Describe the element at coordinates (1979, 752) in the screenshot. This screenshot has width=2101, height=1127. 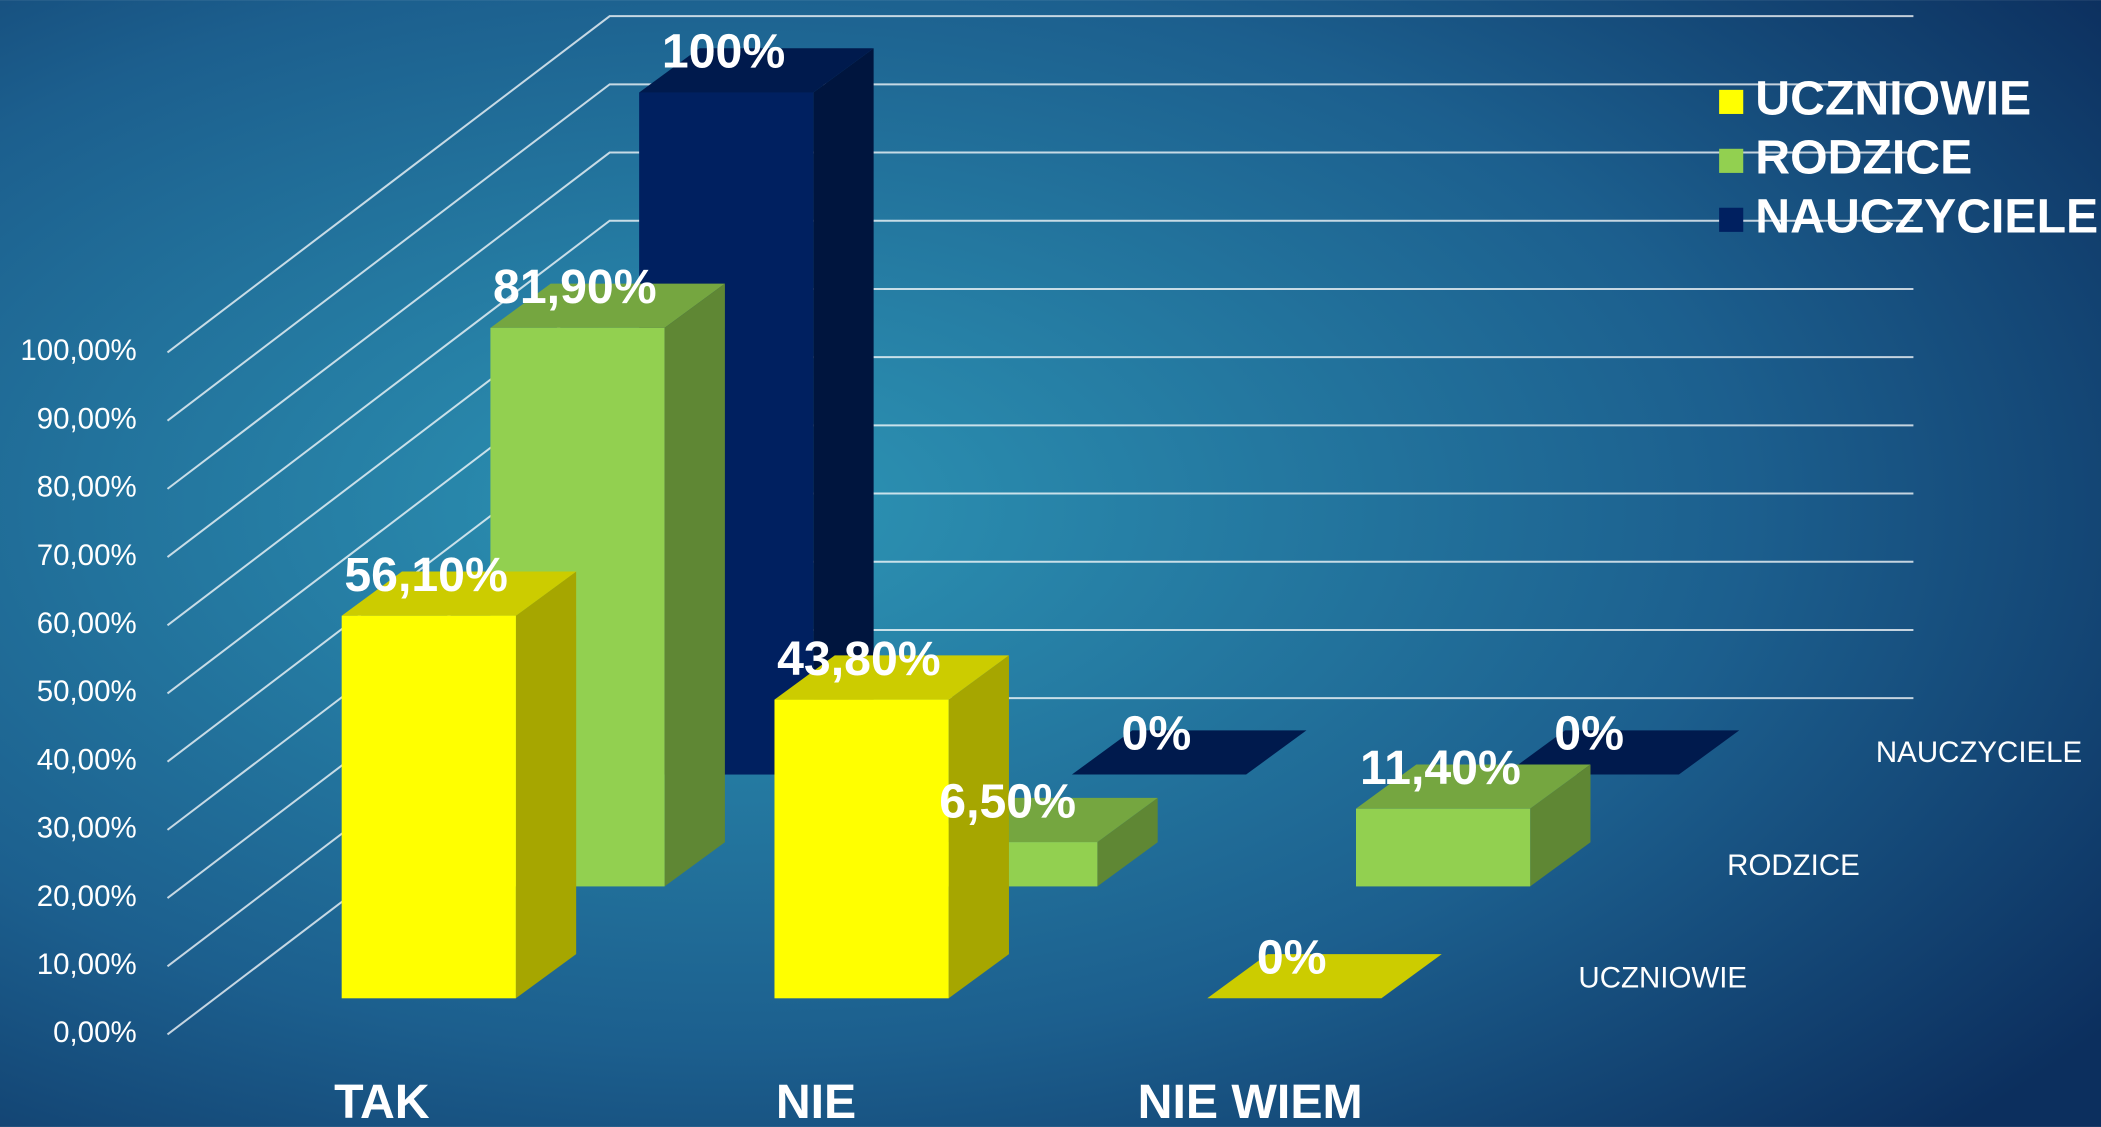
I see `depth-label: NAUCZYCIELE` at that location.